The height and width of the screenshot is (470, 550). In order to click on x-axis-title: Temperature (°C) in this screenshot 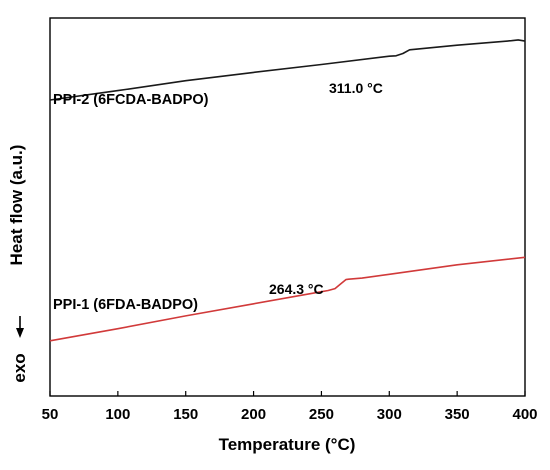, I will do `click(287, 444)`.